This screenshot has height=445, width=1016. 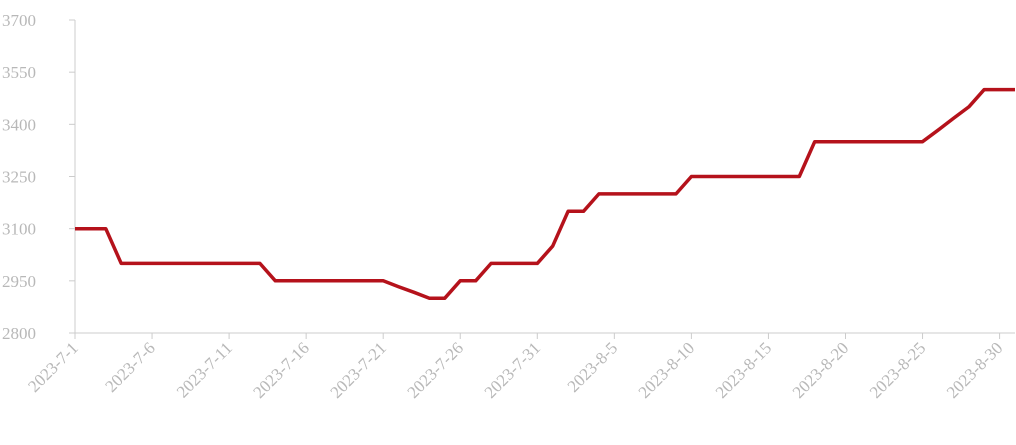 What do you see at coordinates (19, 281) in the screenshot?
I see `y-tick-label: 2950` at bounding box center [19, 281].